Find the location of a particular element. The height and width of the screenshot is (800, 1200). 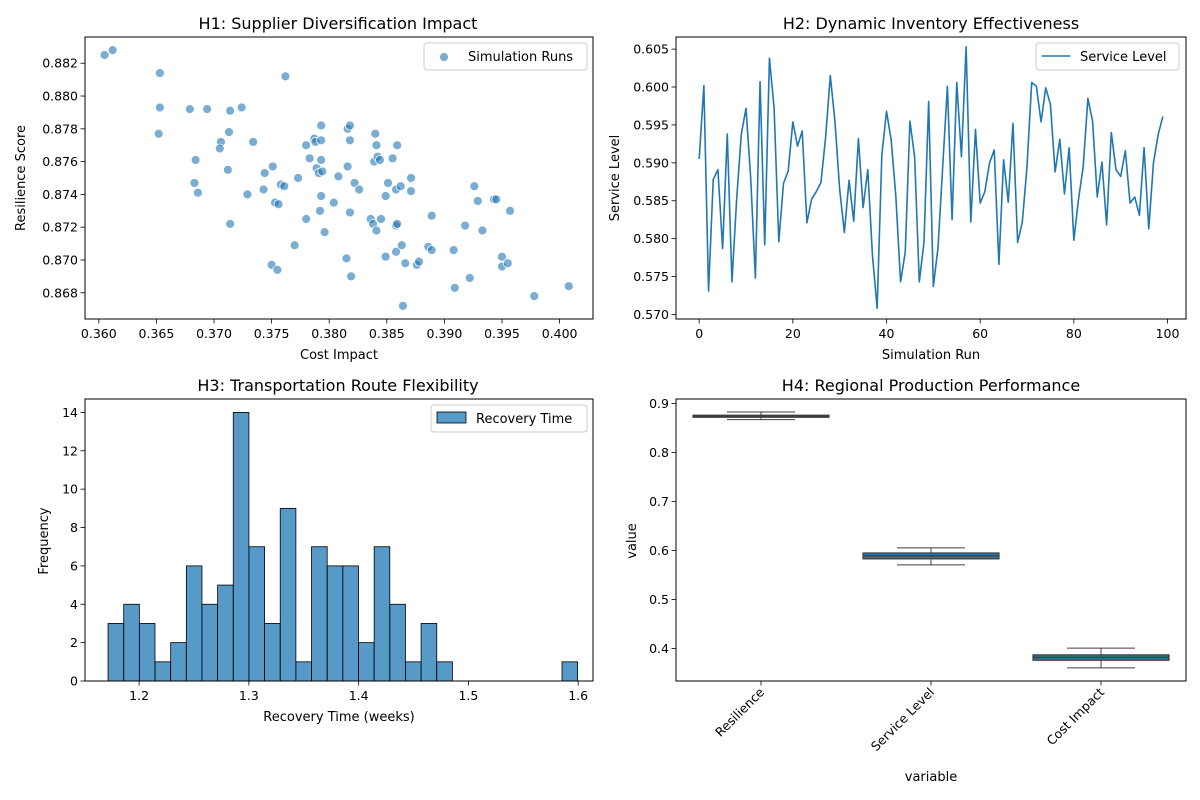

x-axis-ticks: 1.2 1.3 1.4 1.5 1.6 is located at coordinates (358, 692).